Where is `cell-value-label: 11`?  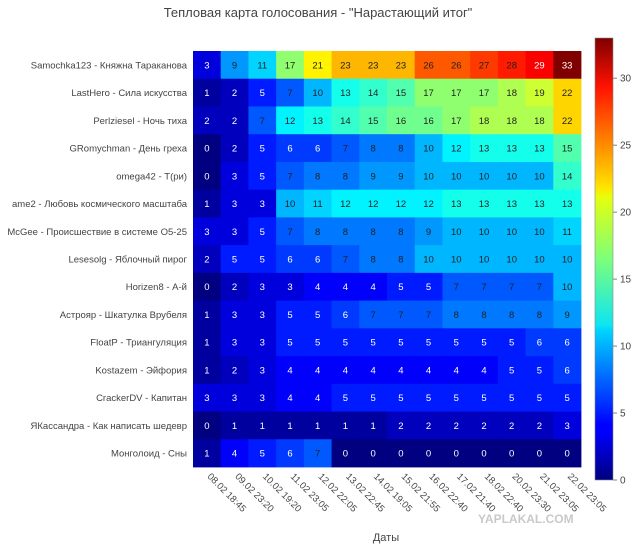 cell-value-label: 11 is located at coordinates (567, 232).